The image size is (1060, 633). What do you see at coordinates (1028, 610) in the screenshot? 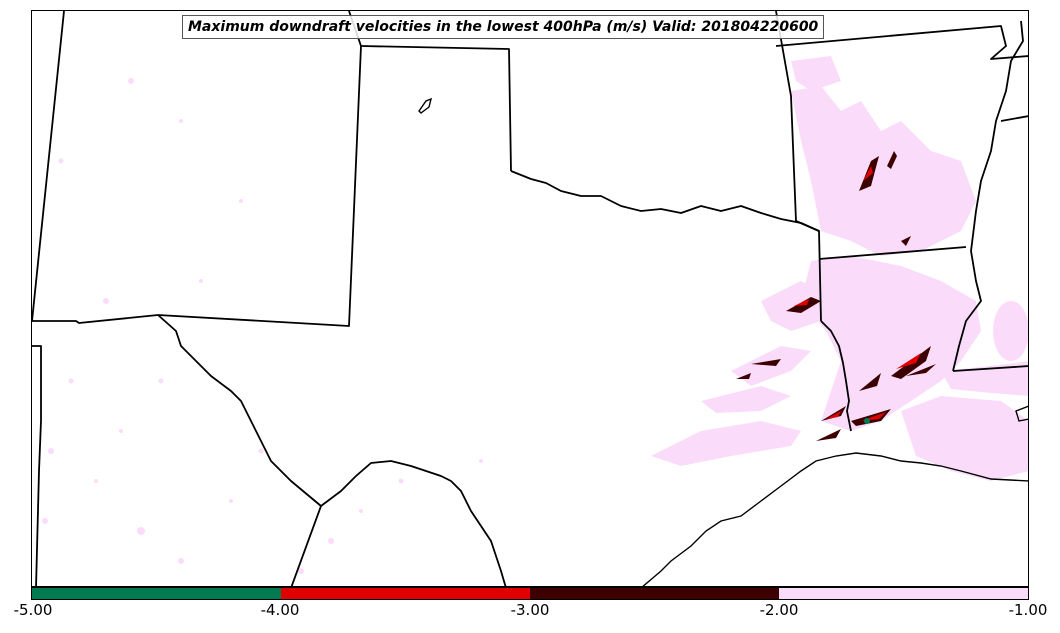
I see `colorbar-tick-label: -1.00` at bounding box center [1028, 610].